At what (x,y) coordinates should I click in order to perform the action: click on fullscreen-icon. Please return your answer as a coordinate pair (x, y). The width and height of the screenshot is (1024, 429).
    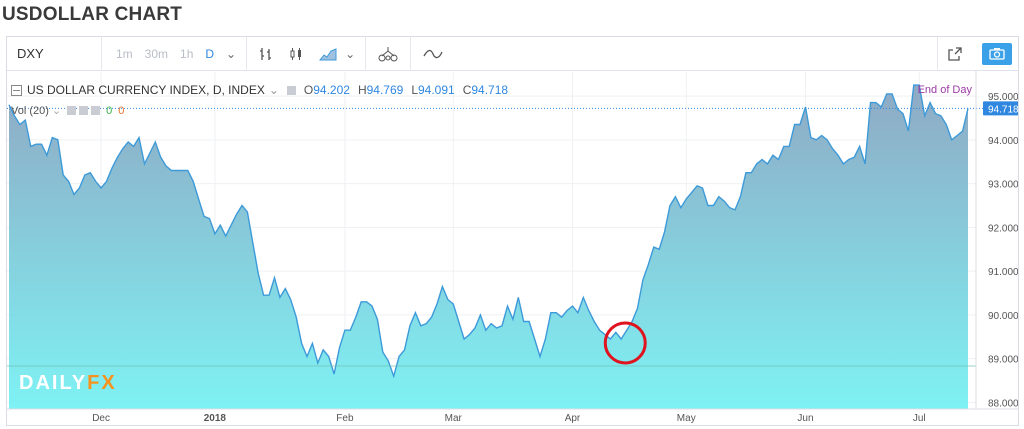
    Looking at the image, I should click on (954, 53).